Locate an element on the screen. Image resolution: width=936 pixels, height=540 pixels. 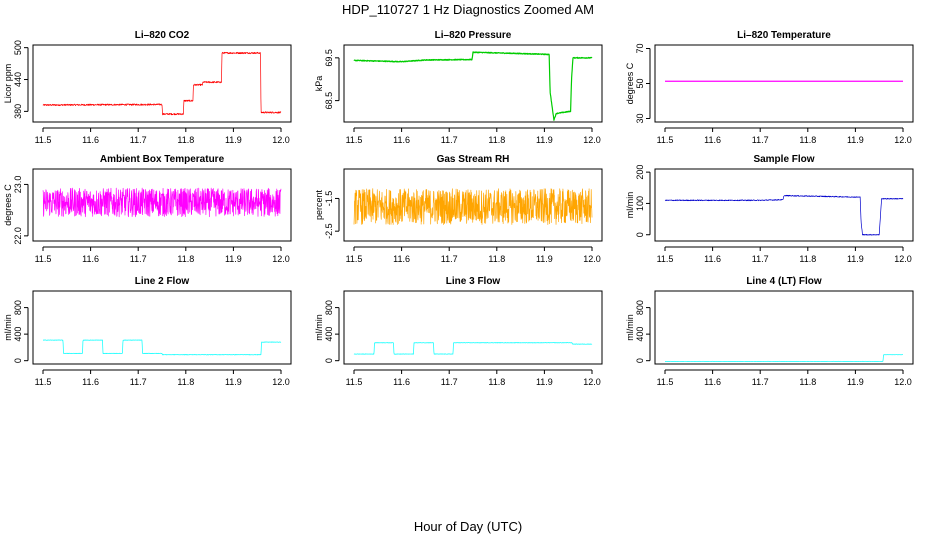
y-tick-label: 69.5 is located at coordinates (329, 58).